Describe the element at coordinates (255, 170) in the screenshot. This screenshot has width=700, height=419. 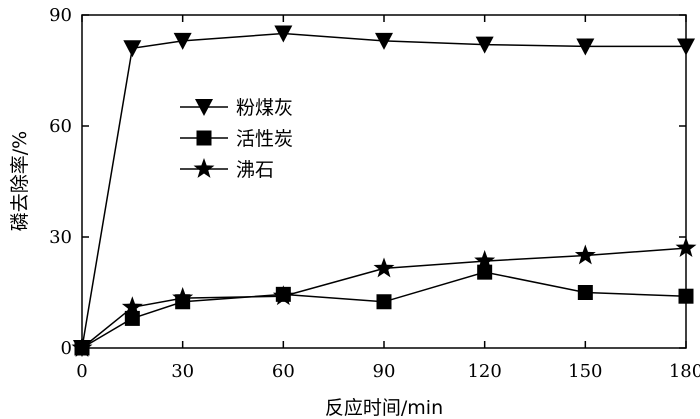
I see `legend-label: 沸石` at that location.